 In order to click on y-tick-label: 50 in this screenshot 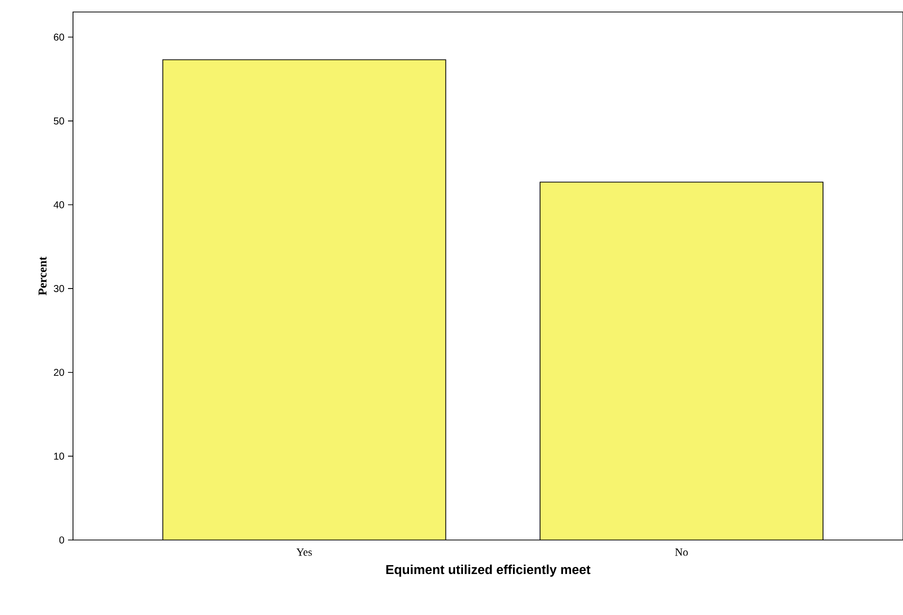, I will do `click(59, 120)`.